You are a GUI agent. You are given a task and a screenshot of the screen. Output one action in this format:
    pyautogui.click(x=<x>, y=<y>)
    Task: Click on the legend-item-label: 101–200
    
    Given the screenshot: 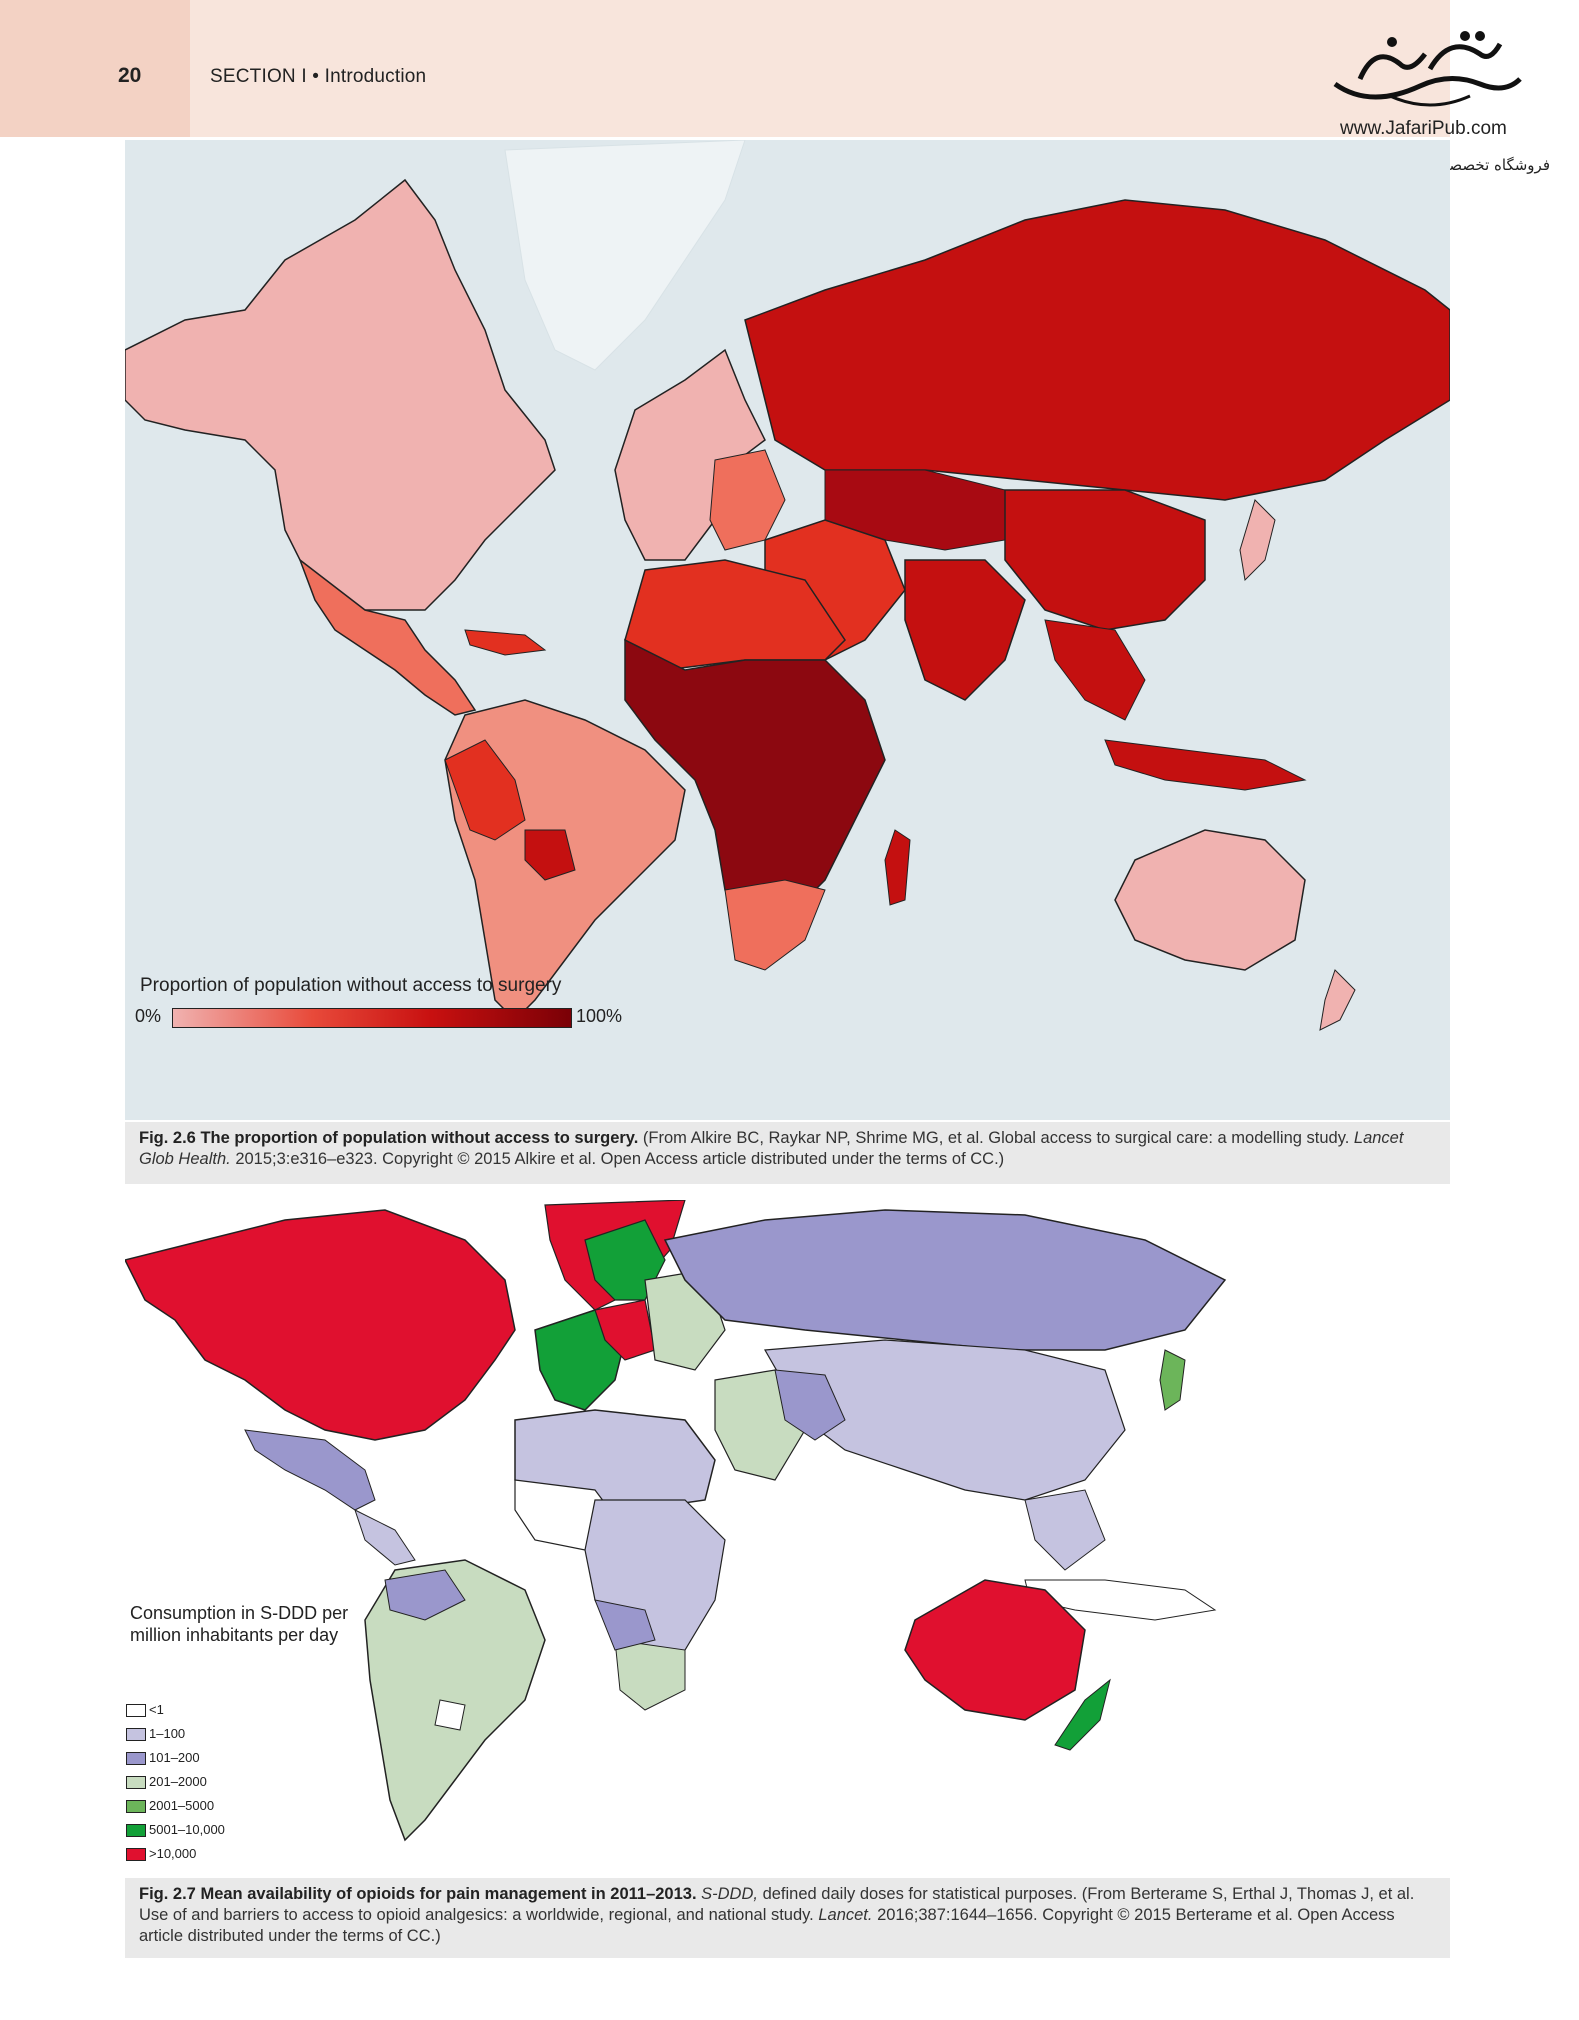 What is the action you would take?
    pyautogui.click(x=174, y=1757)
    